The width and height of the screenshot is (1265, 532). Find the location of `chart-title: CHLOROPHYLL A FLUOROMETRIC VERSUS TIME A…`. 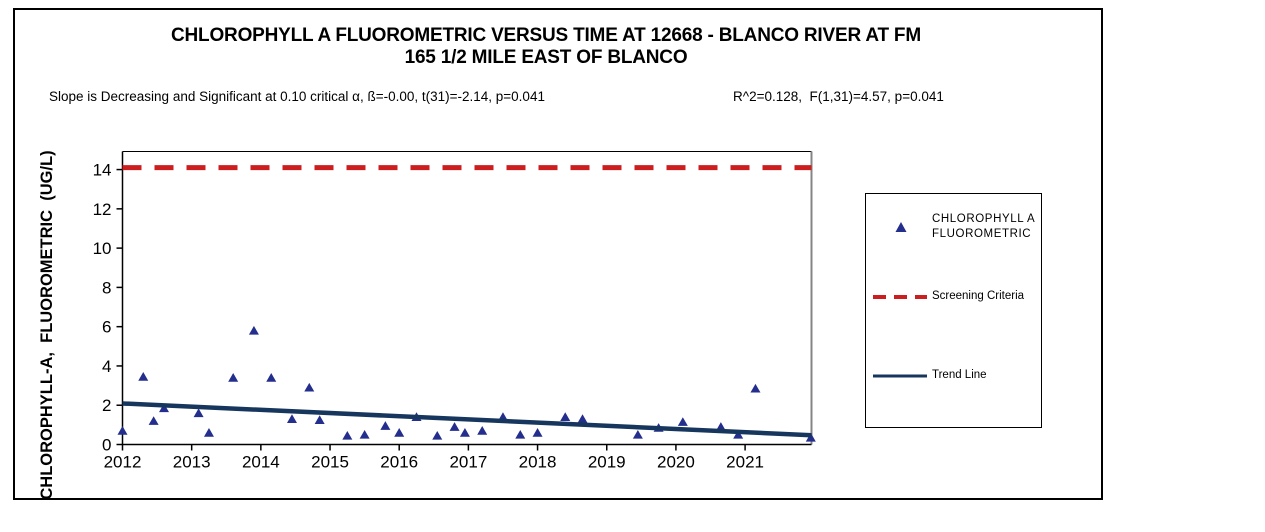

chart-title: CHLOROPHYLL A FLUOROMETRIC VERSUS TIME A… is located at coordinates (546, 47).